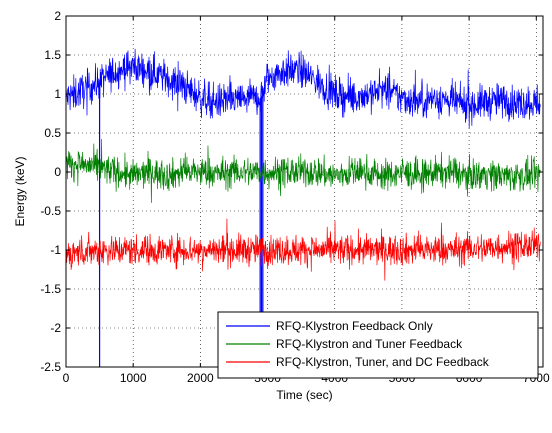 Image resolution: width=552 pixels, height=433 pixels. What do you see at coordinates (304, 395) in the screenshot?
I see `x-axis-label: Time (sec)` at bounding box center [304, 395].